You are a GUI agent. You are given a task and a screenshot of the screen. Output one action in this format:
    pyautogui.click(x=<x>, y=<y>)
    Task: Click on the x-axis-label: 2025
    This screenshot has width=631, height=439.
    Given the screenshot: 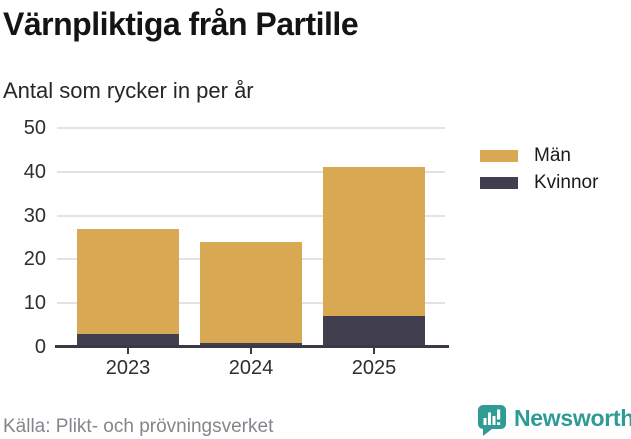 What is the action you would take?
    pyautogui.click(x=374, y=368)
    